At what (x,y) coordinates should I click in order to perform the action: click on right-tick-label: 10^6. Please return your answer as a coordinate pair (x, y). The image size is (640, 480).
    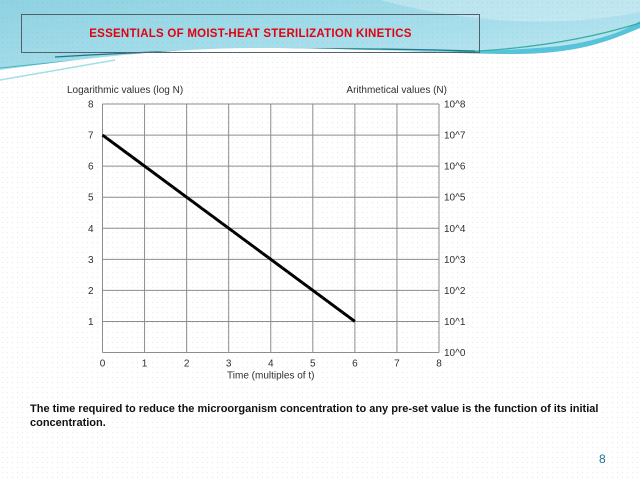
    Looking at the image, I should click on (455, 167).